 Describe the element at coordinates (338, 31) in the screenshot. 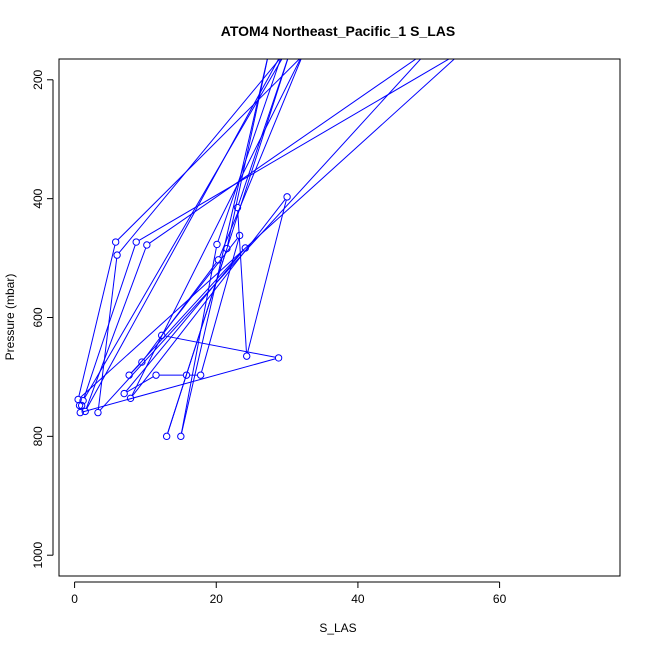

I see `chart-title: ATOM4 Northeast_Pacific_1 S_LAS` at that location.